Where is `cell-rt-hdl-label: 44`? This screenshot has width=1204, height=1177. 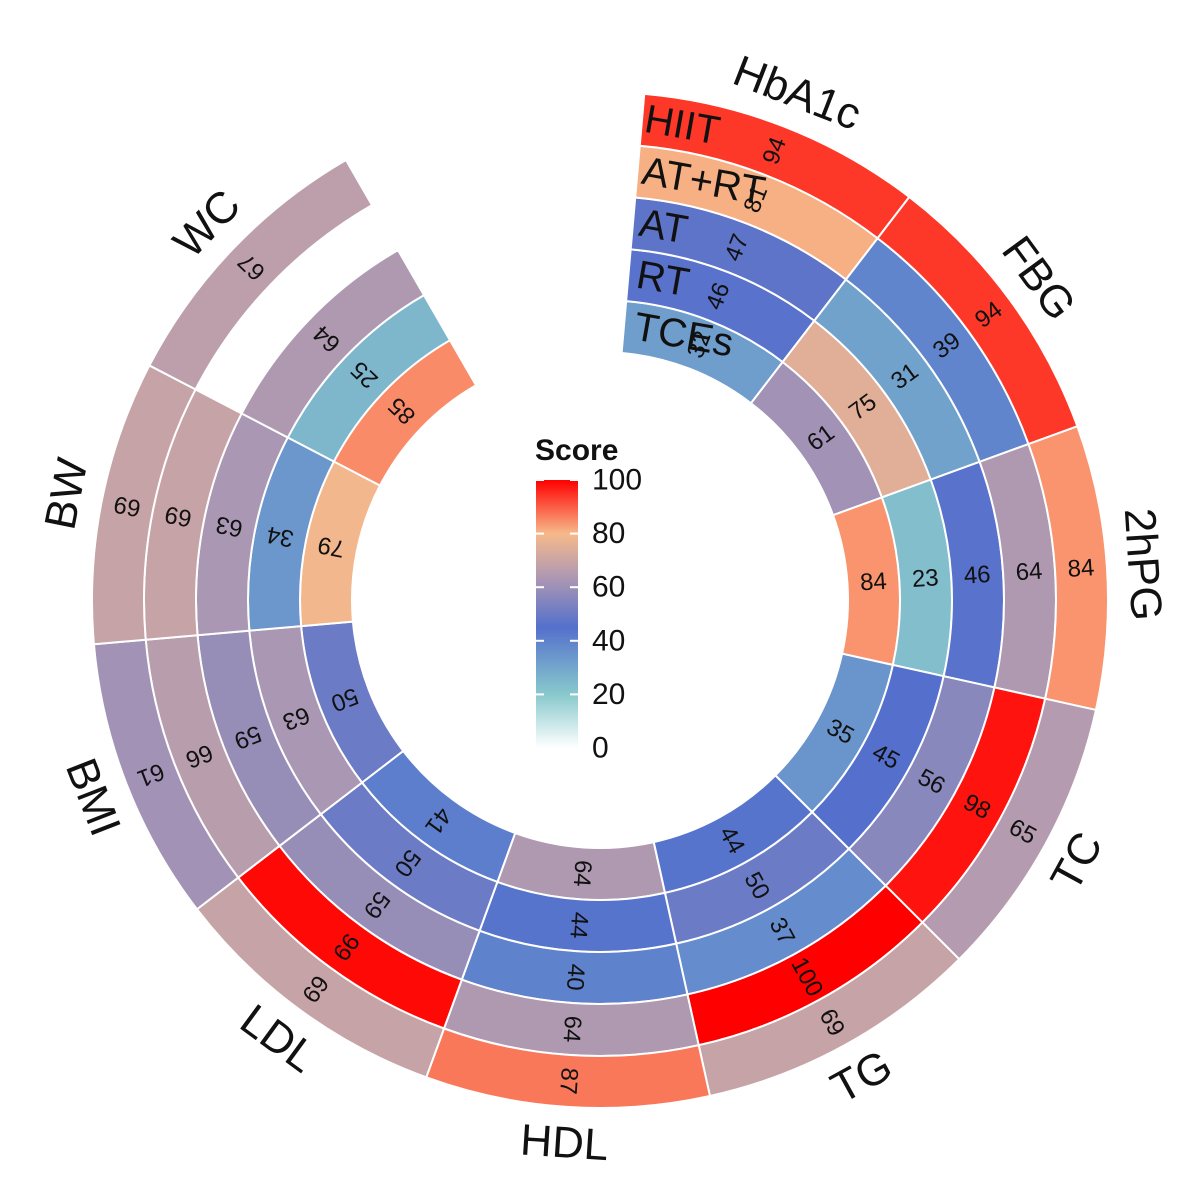 cell-rt-hdl-label: 44 is located at coordinates (578, 925).